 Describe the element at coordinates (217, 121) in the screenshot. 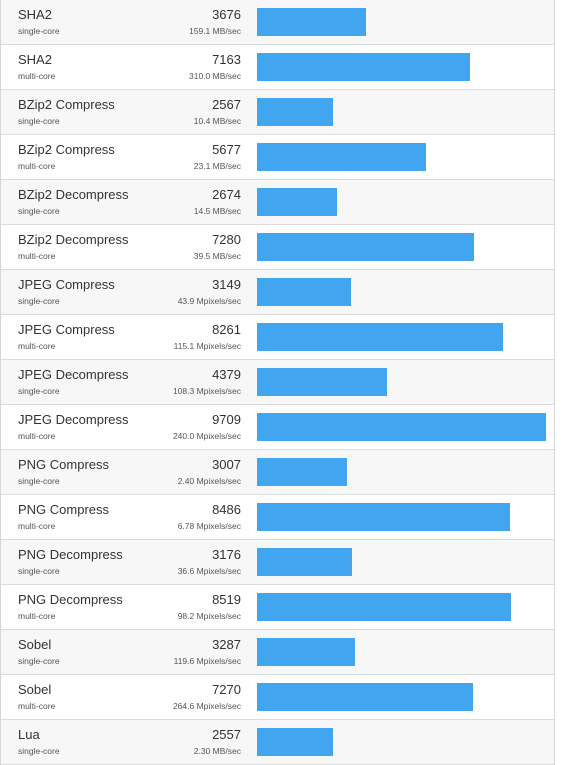

I see `benchmark-rate: 10.4 MB/sec` at that location.